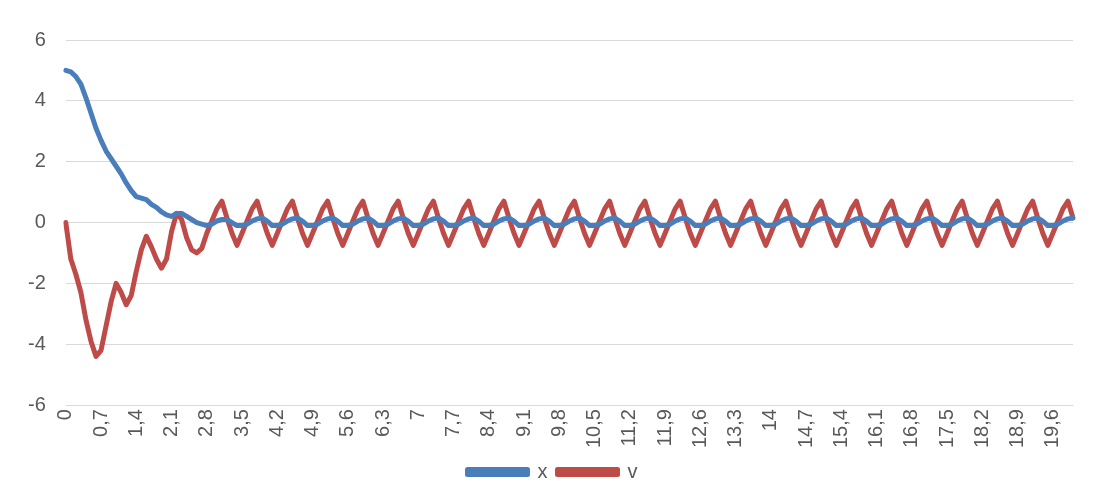 Image resolution: width=1109 pixels, height=500 pixels. What do you see at coordinates (734, 429) in the screenshot?
I see `x-tick-label: 13,3` at bounding box center [734, 429].